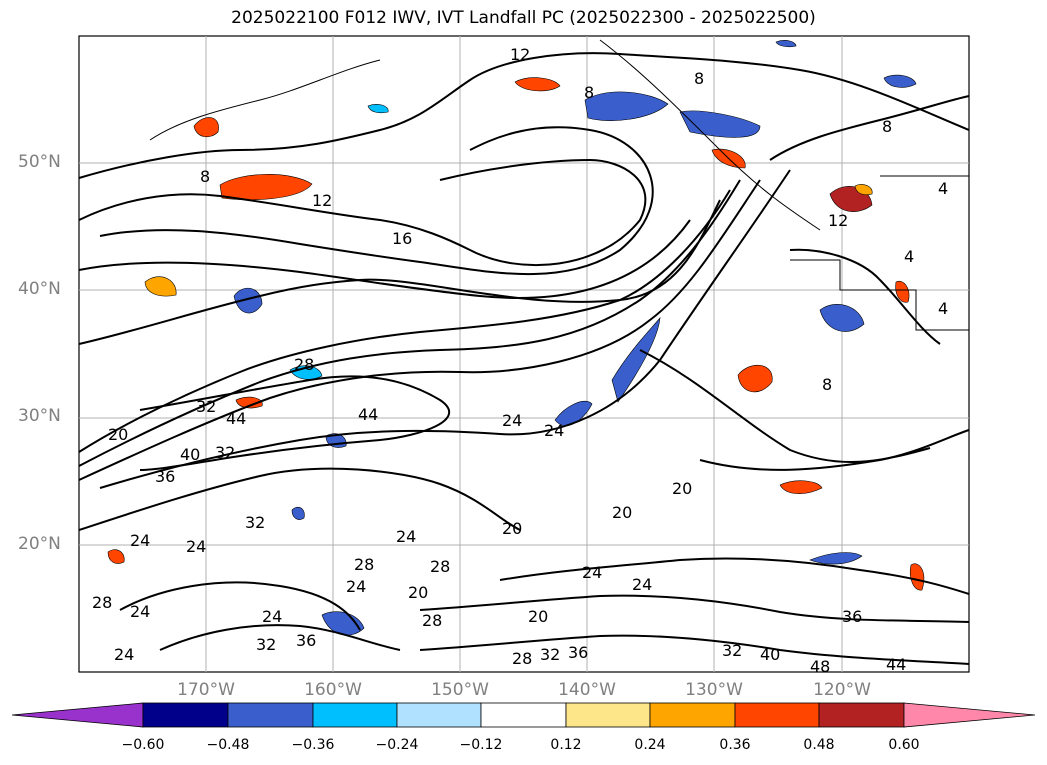 Image resolution: width=1047 pixels, height=765 pixels. I want to click on contour-label: 48, so click(820, 666).